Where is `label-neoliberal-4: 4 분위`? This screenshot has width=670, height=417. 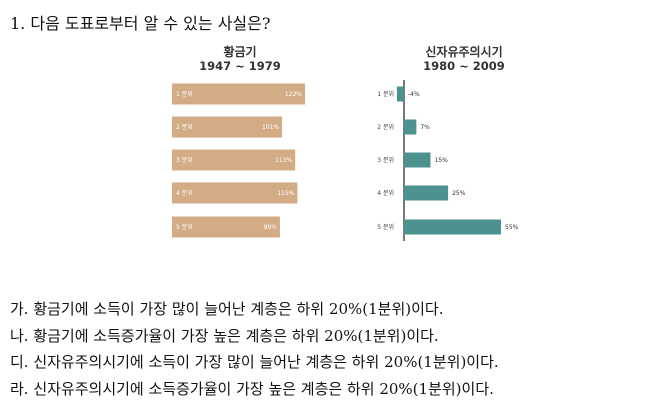 label-neoliberal-4: 4 분위 is located at coordinates (385, 193).